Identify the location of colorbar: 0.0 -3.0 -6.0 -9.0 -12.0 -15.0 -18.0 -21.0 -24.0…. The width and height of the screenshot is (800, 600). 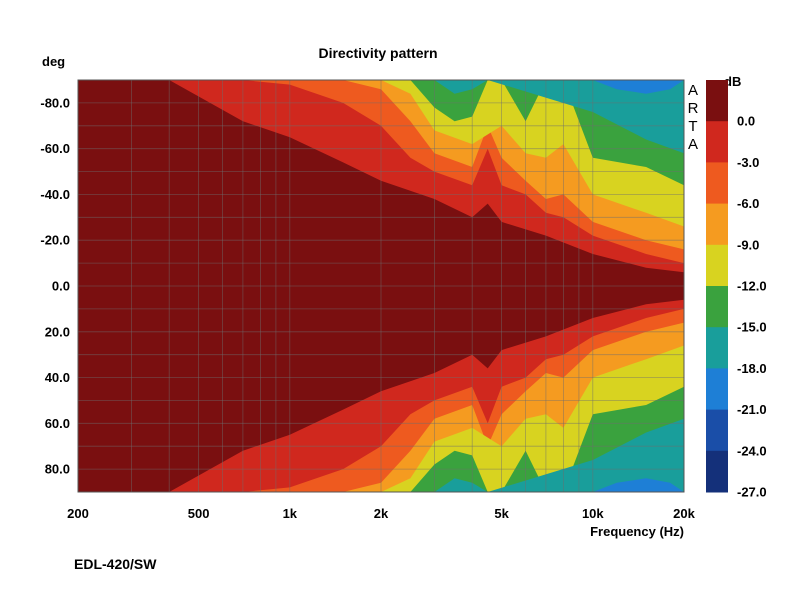
(736, 290).